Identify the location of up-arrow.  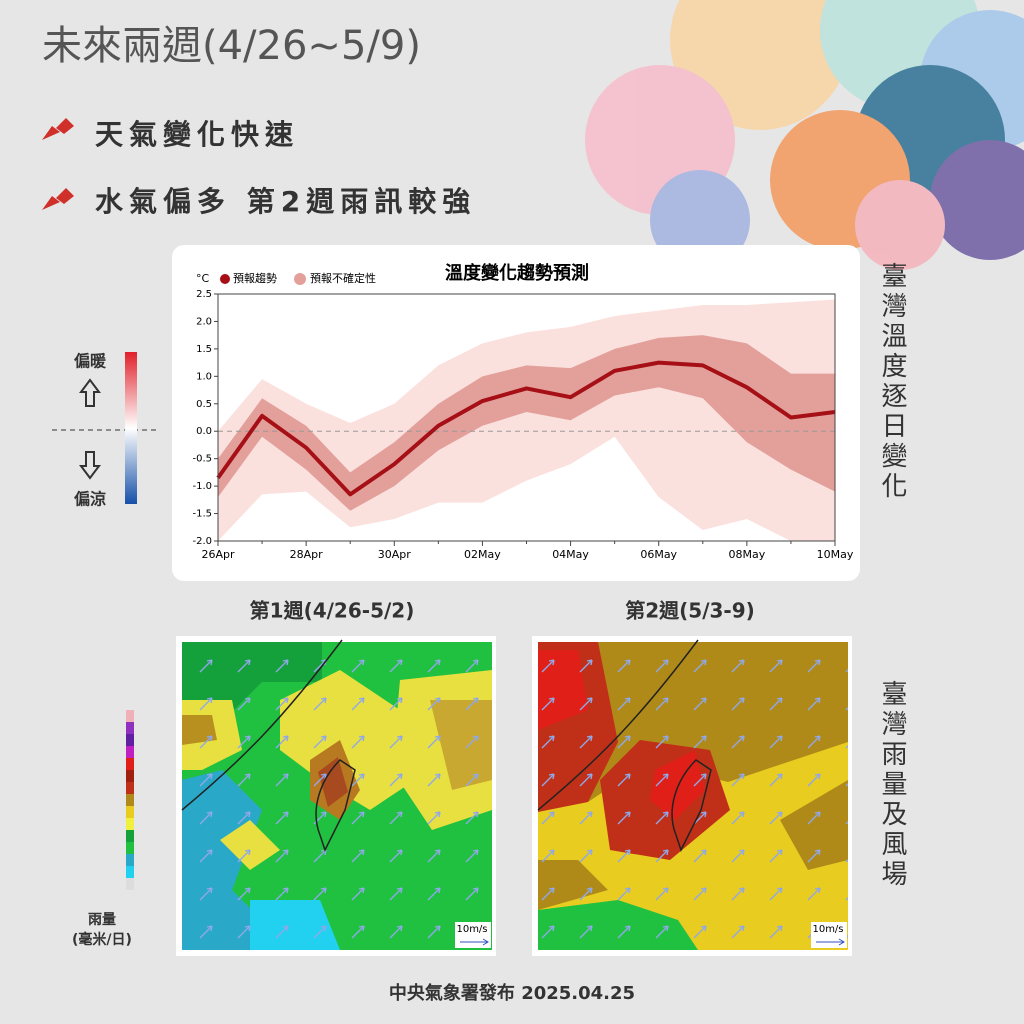
(90, 392).